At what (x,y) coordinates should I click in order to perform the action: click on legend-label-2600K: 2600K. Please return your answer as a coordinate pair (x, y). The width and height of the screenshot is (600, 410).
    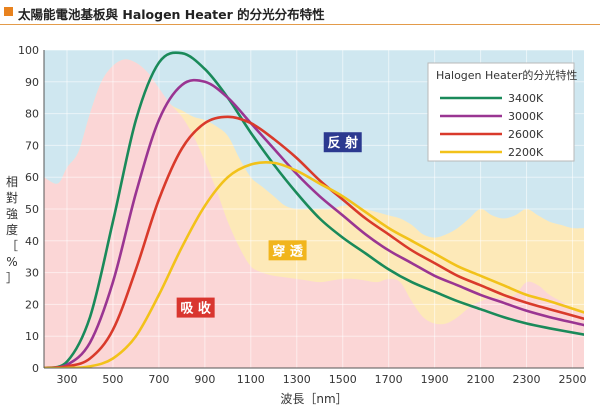
    Looking at the image, I should click on (526, 134).